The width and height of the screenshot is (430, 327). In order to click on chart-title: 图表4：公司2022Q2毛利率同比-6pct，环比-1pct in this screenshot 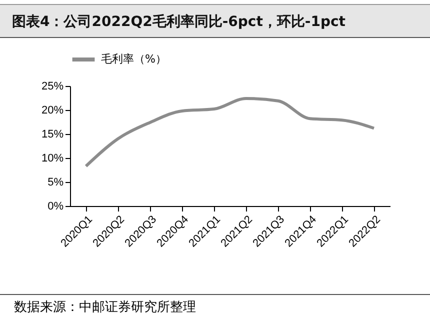, I will do `click(215, 21)`.